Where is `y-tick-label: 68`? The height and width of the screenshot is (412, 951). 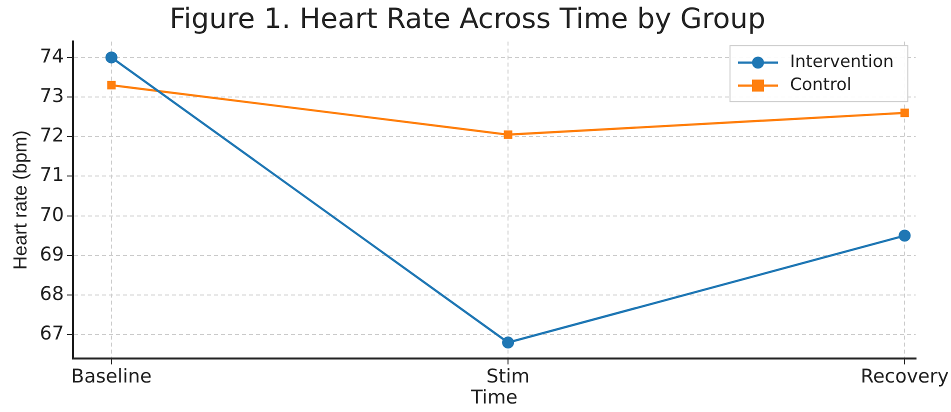
y-tick-label: 68 is located at coordinates (52, 293).